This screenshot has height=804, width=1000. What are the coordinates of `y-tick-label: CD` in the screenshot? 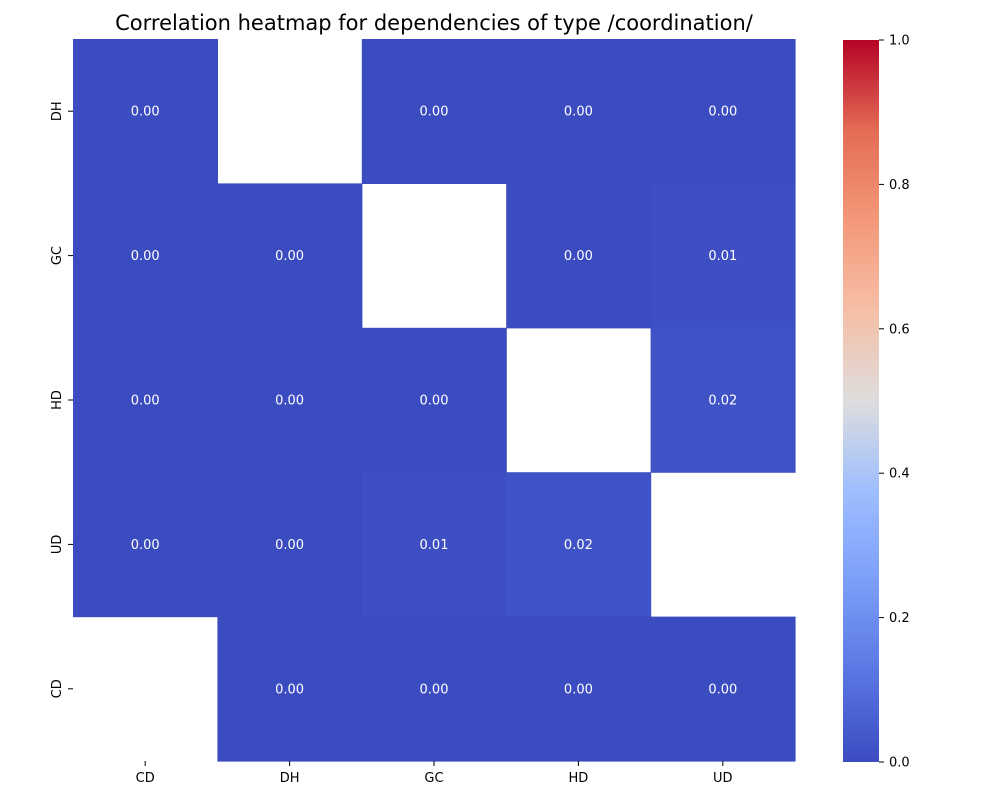 It's located at (57, 688).